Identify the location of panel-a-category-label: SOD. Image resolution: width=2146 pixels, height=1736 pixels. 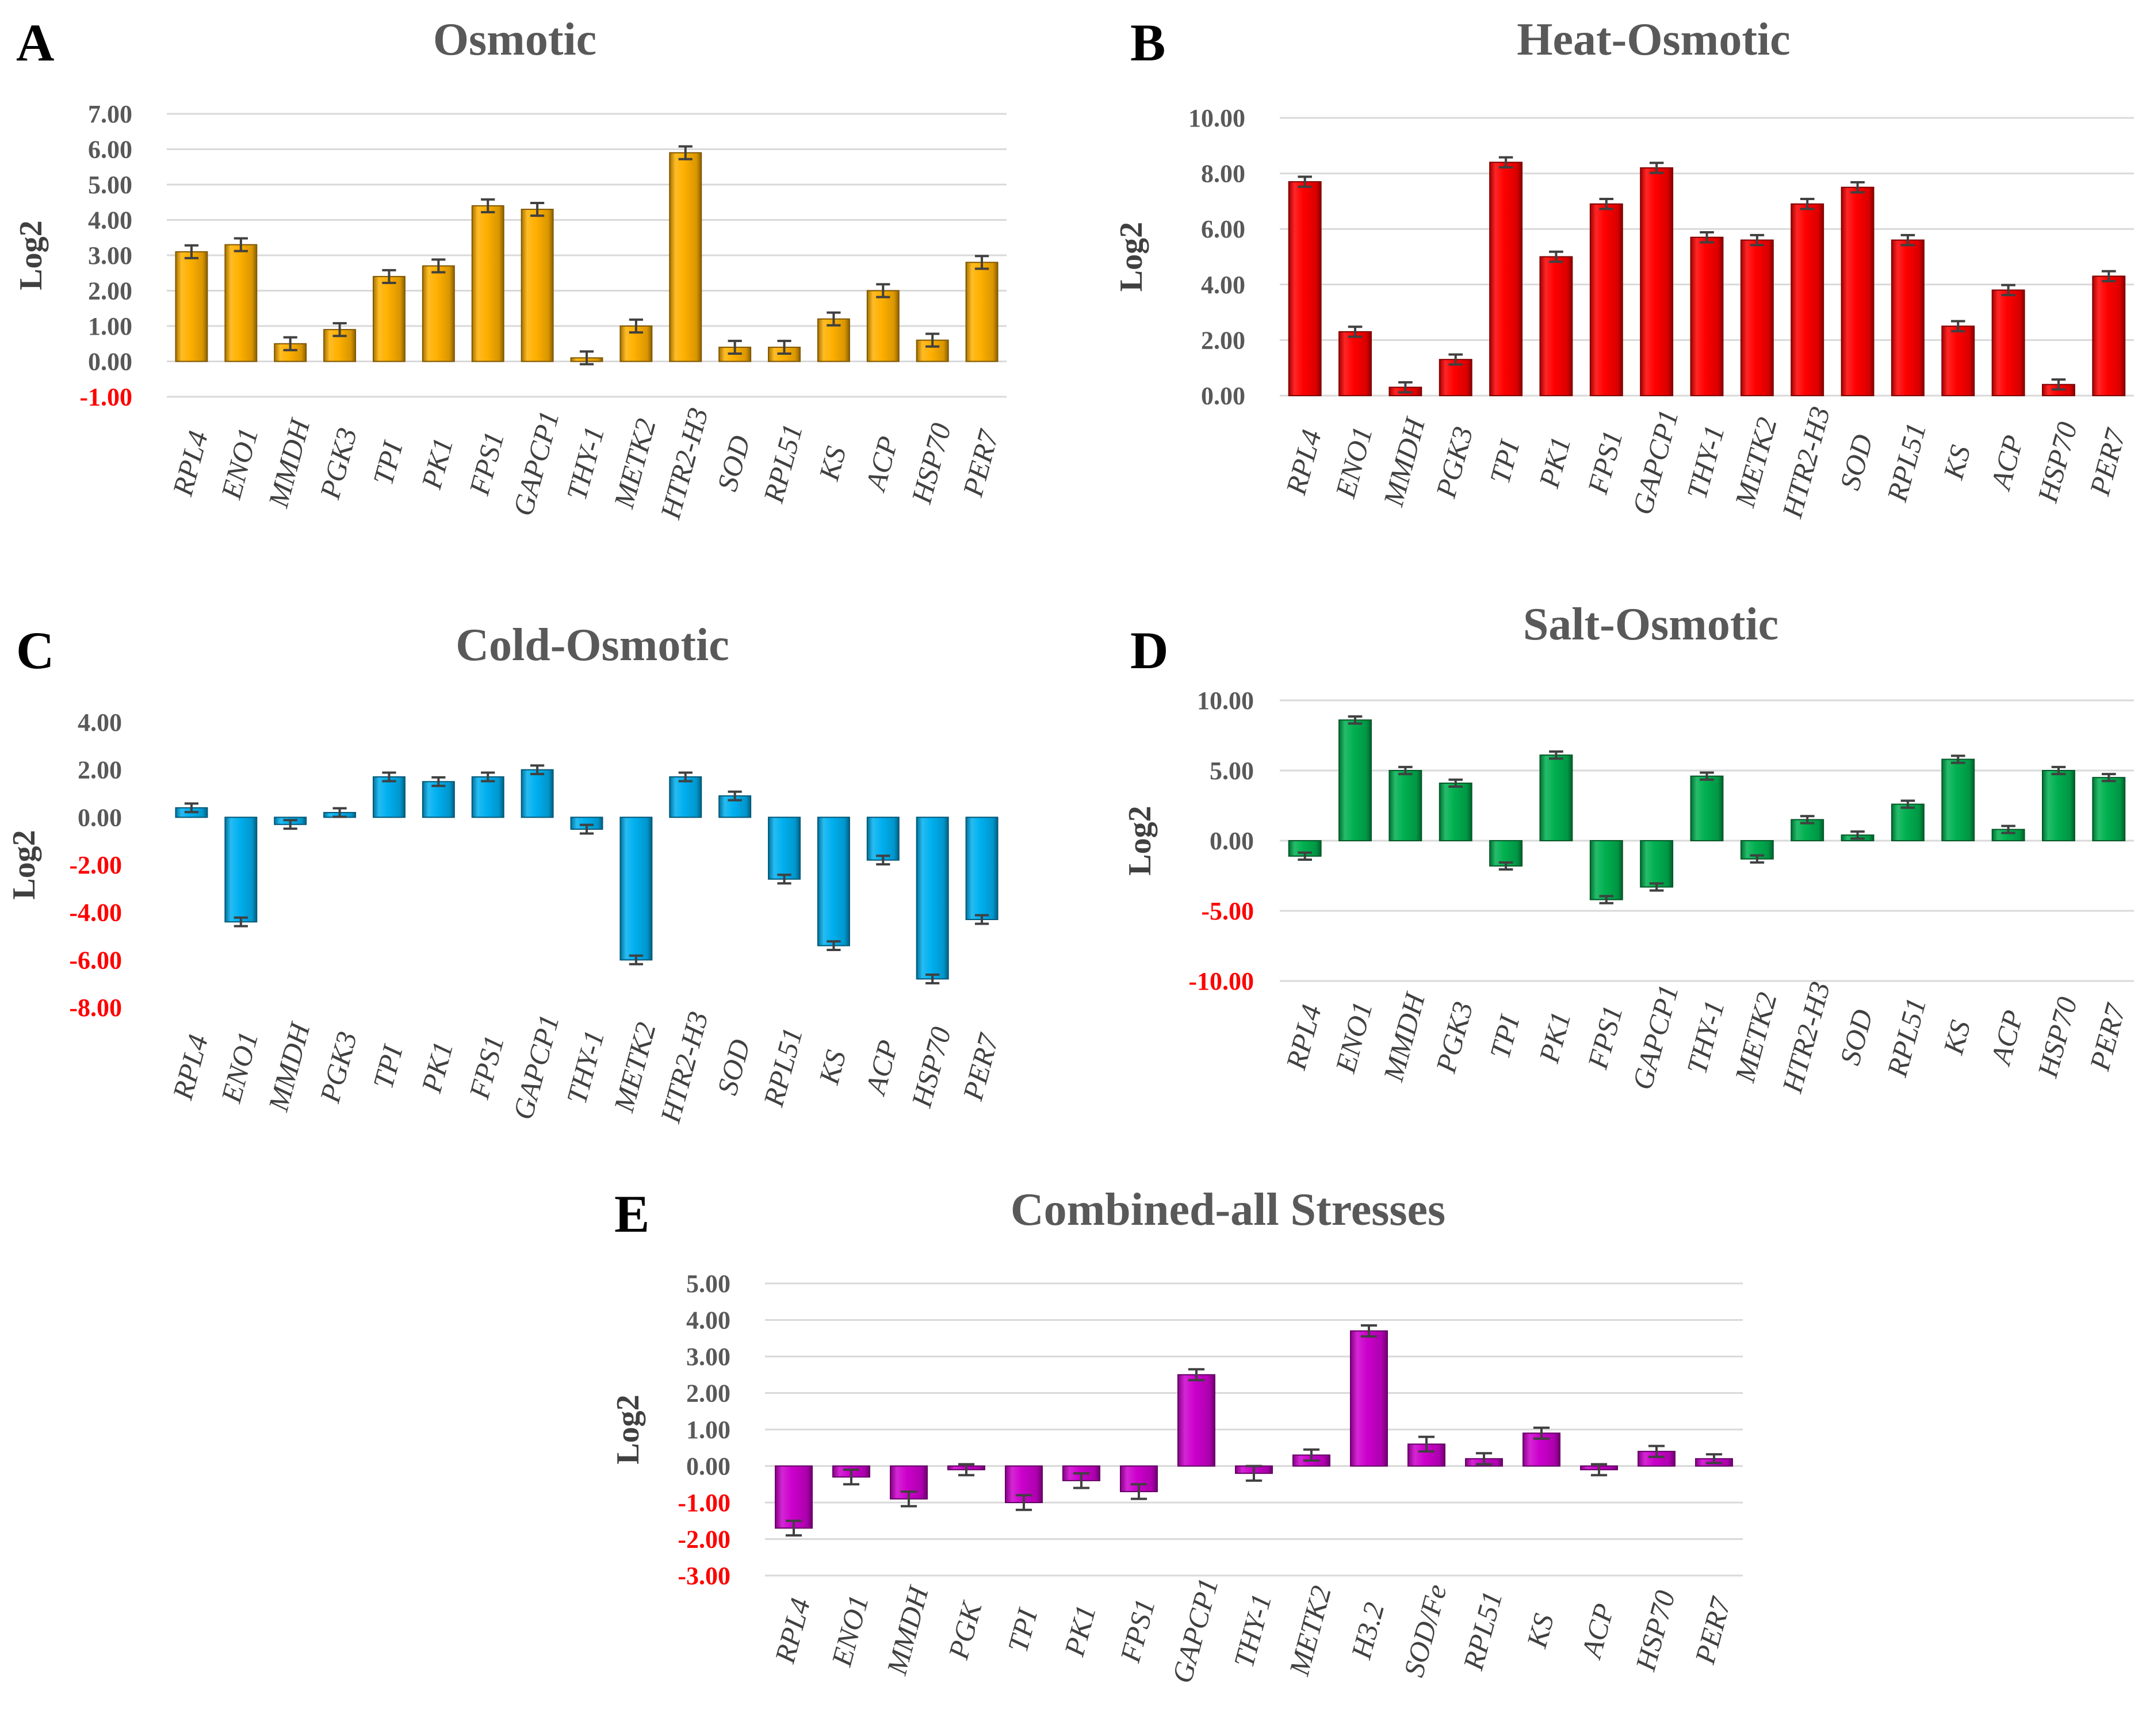
(733, 463).